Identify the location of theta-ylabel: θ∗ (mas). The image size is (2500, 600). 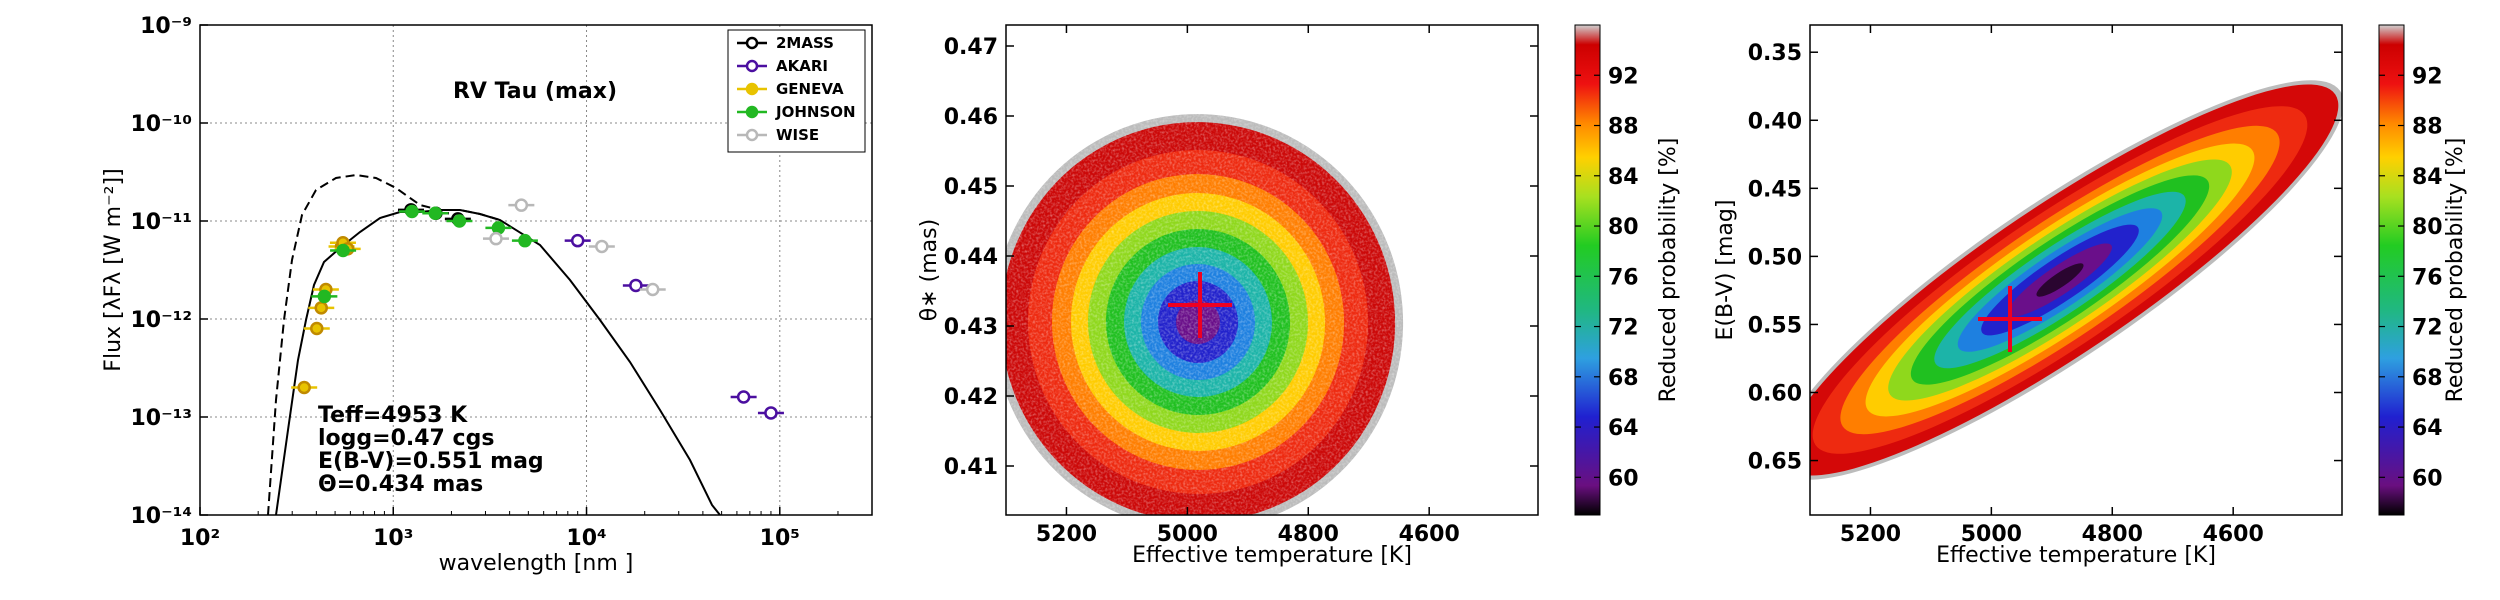
(929, 270).